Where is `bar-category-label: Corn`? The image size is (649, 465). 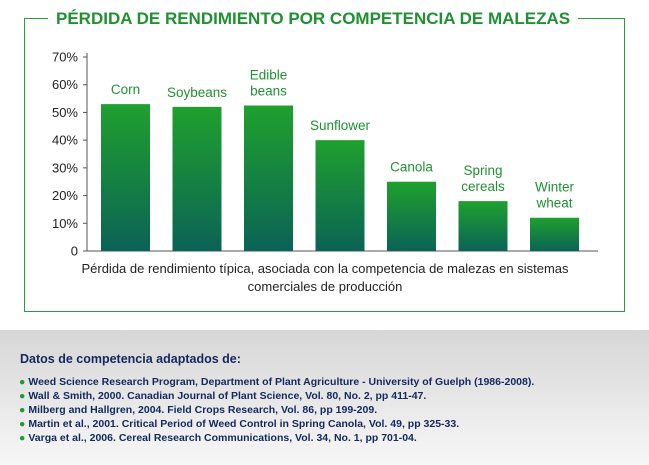
bar-category-label: Corn is located at coordinates (125, 89).